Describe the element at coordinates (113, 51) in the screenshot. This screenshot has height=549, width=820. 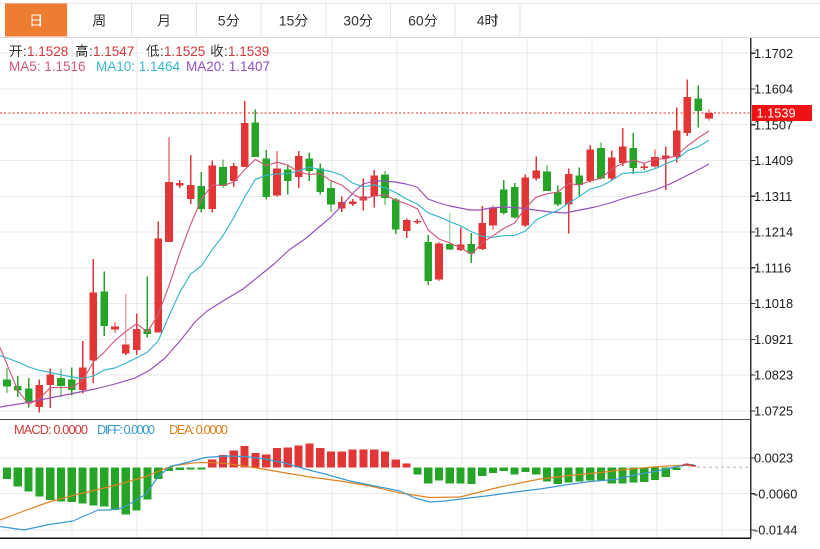
I see `svg-text: 1.1547` at that location.